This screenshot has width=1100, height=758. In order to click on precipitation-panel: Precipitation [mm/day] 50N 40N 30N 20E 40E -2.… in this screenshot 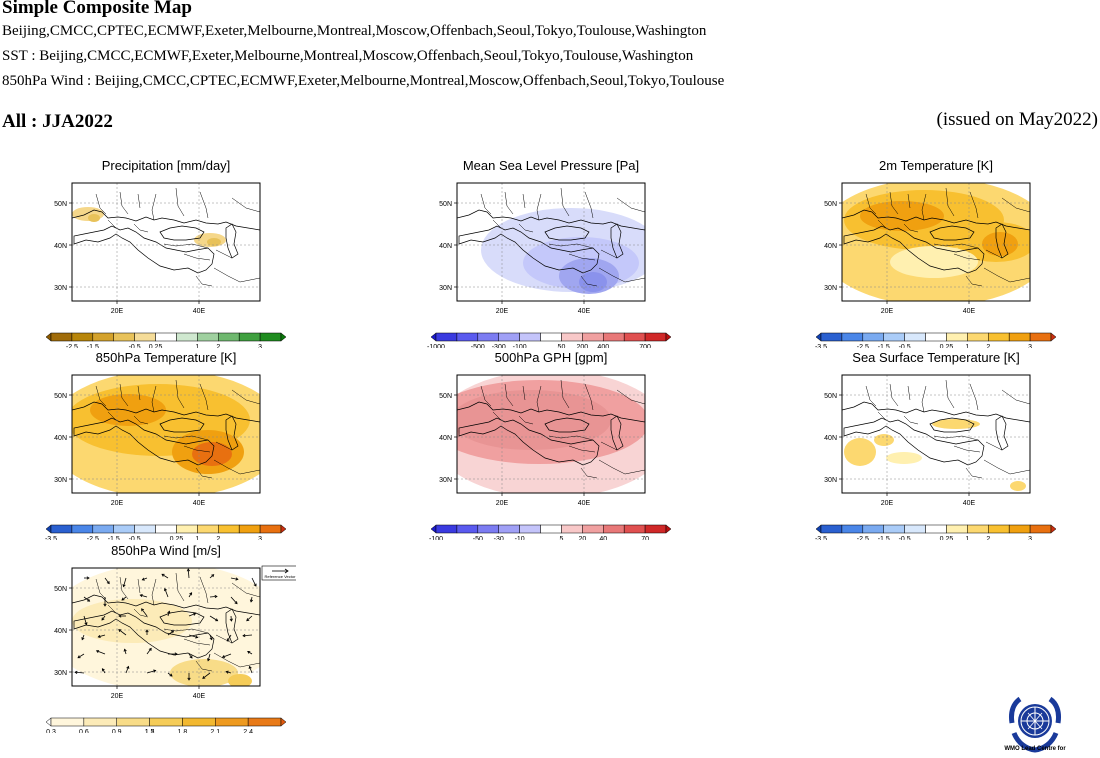, I will do `click(166, 253)`.